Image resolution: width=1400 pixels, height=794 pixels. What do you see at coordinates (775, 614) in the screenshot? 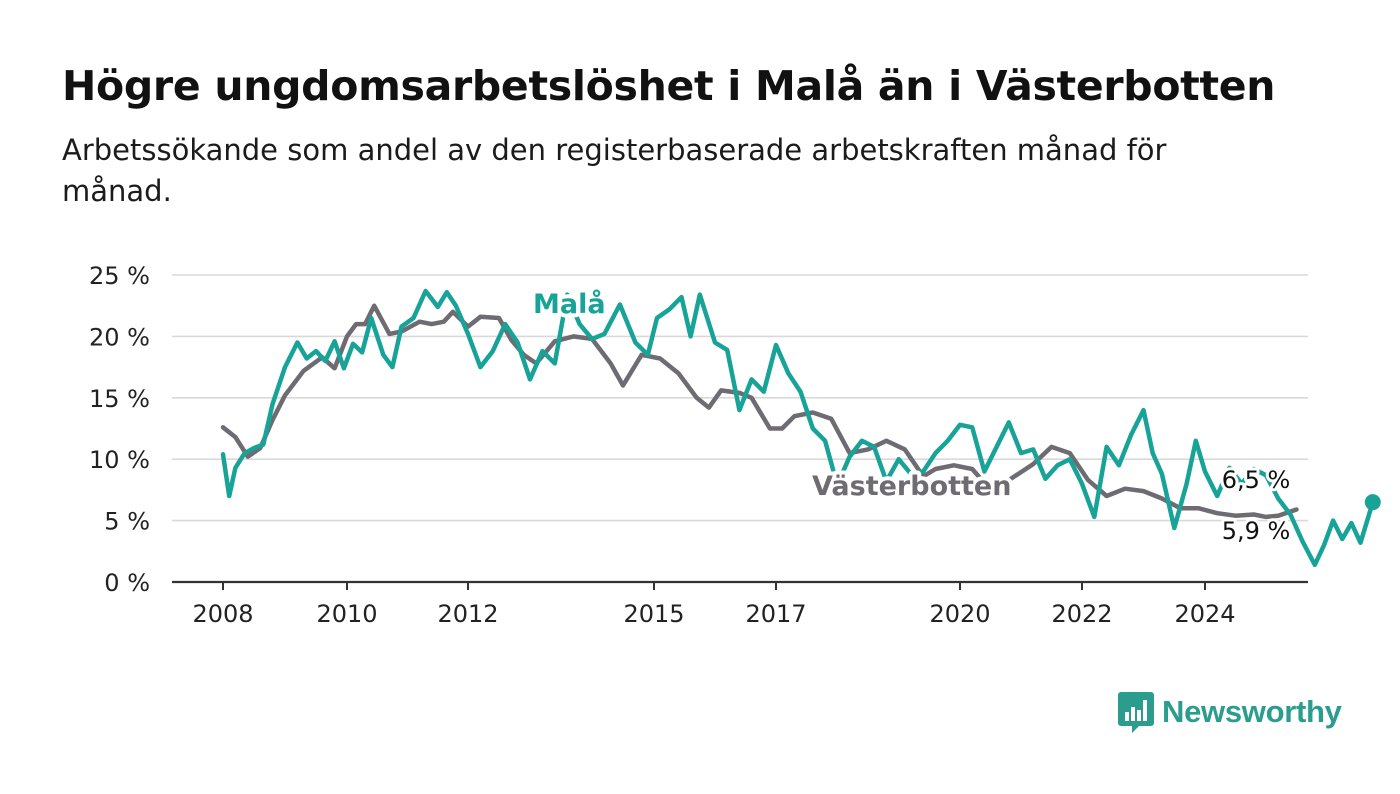
I see `x-tick-label: 2017` at bounding box center [775, 614].